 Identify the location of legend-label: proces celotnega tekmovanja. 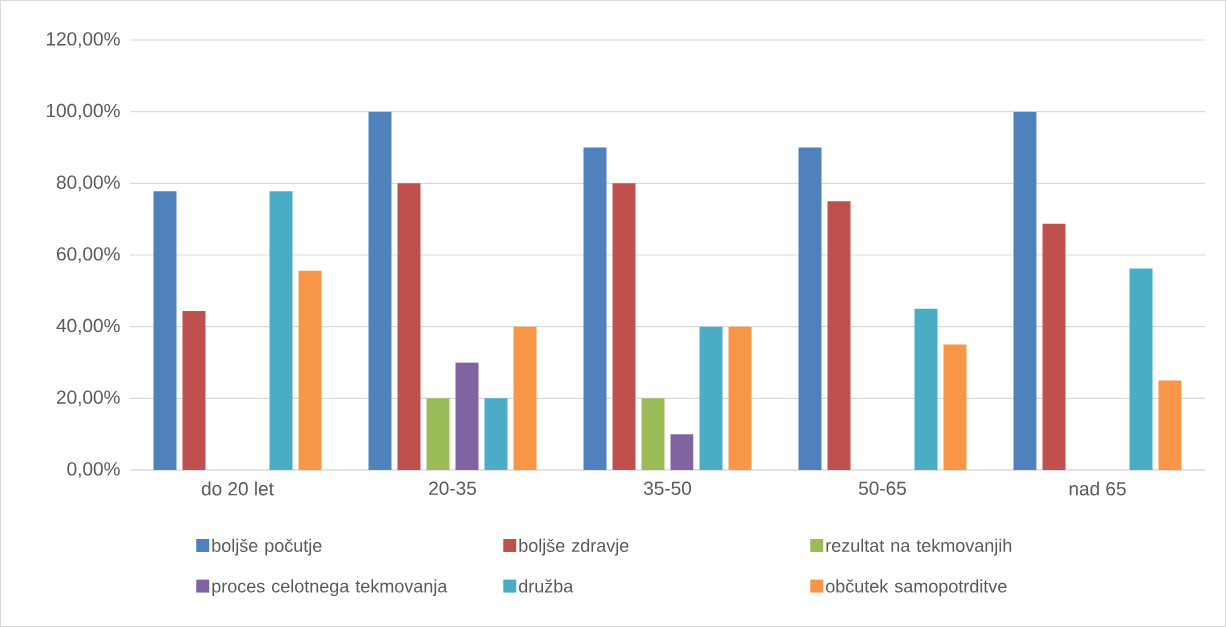
(330, 588).